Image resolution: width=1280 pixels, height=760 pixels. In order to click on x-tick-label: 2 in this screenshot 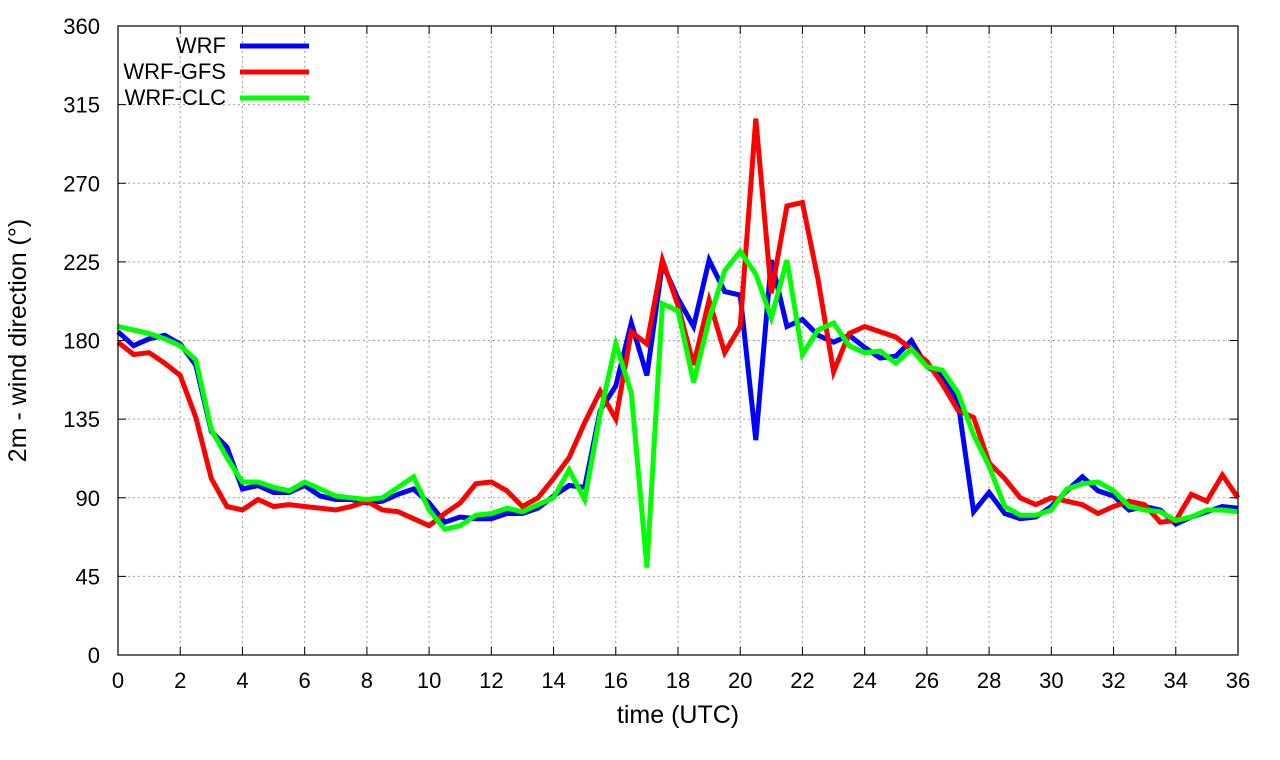, I will do `click(180, 680)`.